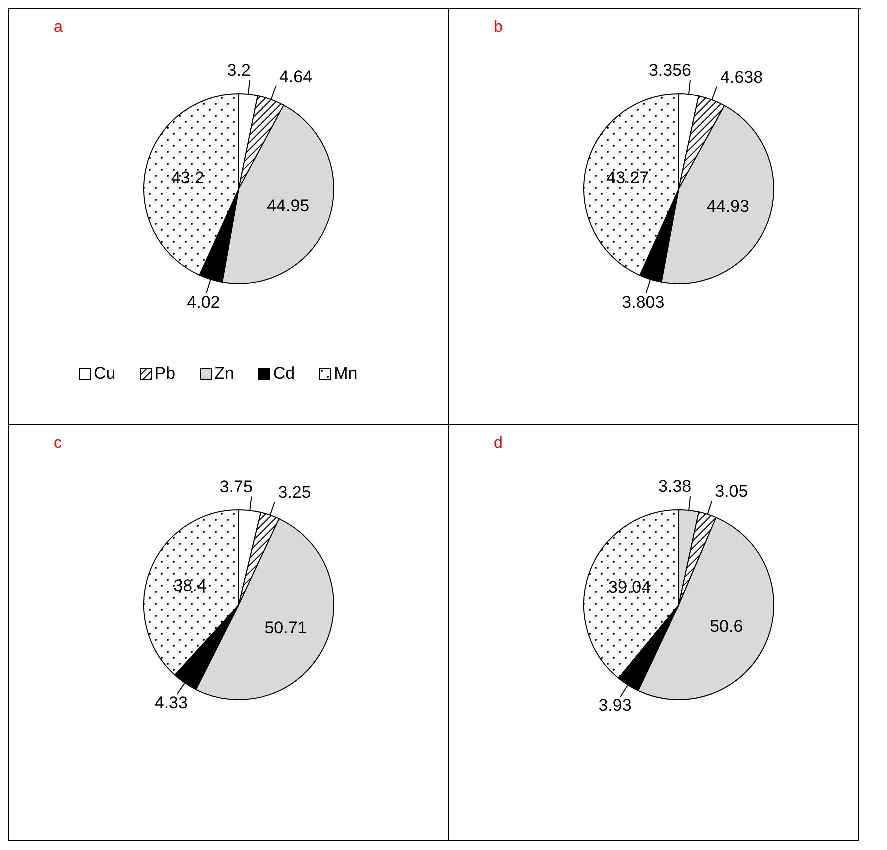 Image resolution: width=887 pixels, height=850 pixels. What do you see at coordinates (643, 302) in the screenshot?
I see `data-label: 3.803` at bounding box center [643, 302].